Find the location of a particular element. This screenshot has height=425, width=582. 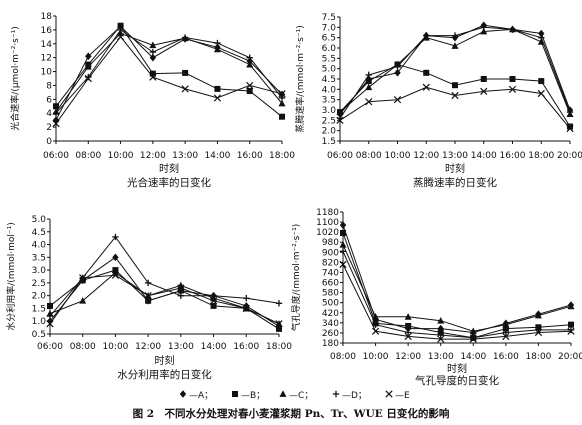

chart-title: 气孔导度的日变化 is located at coordinates (457, 380).